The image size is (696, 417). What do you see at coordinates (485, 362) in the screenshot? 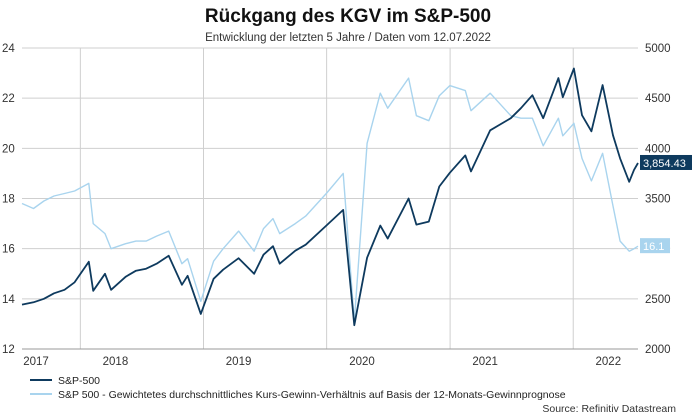
I see `x-tick-label: 2021` at bounding box center [485, 362].